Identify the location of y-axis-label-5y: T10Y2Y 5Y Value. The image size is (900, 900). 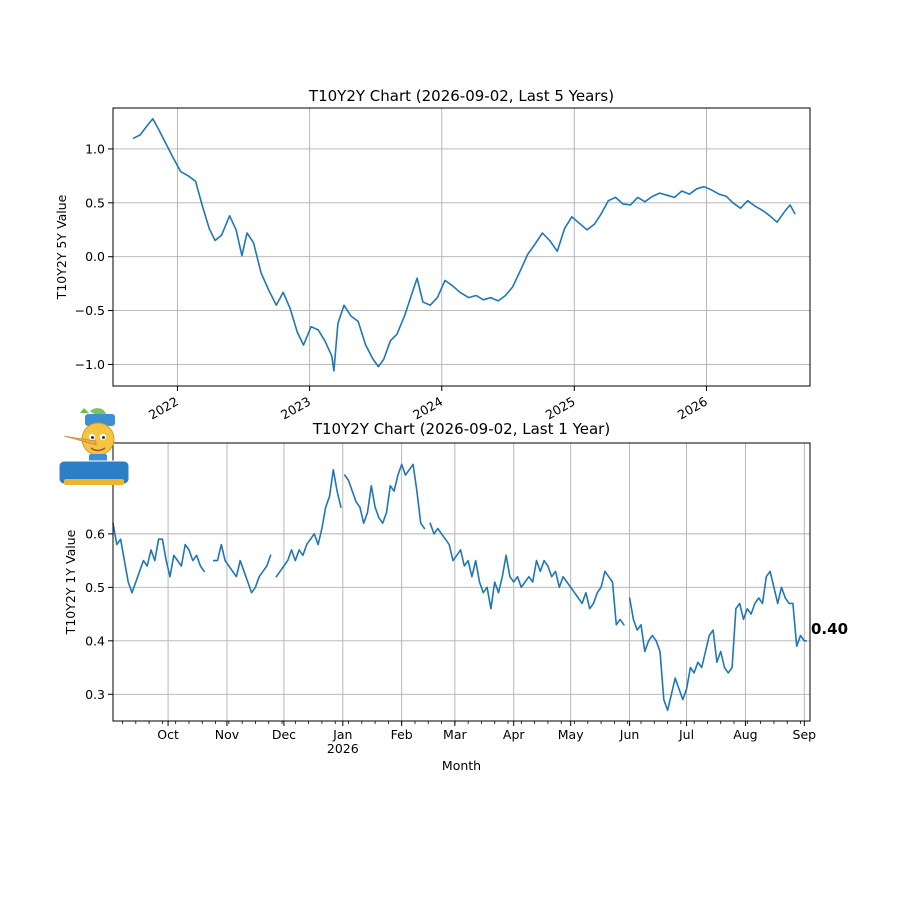
(61, 247).